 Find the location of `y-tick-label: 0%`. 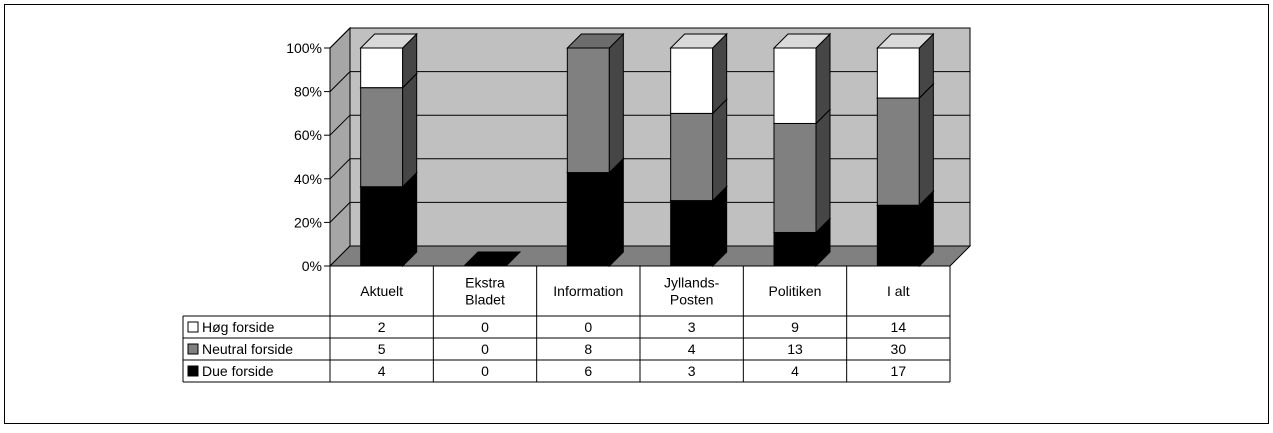

y-tick-label: 0% is located at coordinates (312, 266).